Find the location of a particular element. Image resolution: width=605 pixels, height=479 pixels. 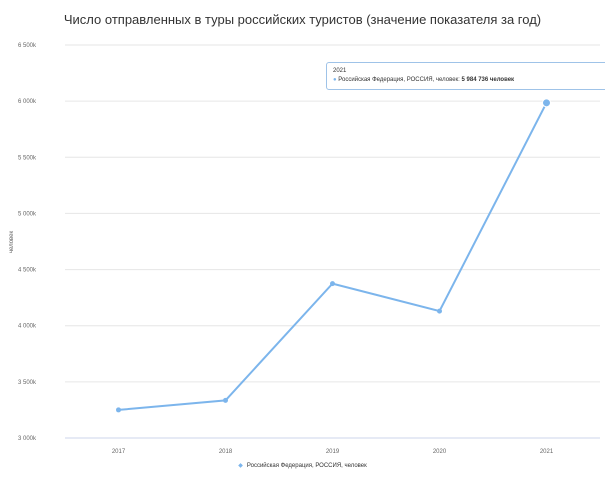

x-tick-label: 2017 is located at coordinates (119, 452).